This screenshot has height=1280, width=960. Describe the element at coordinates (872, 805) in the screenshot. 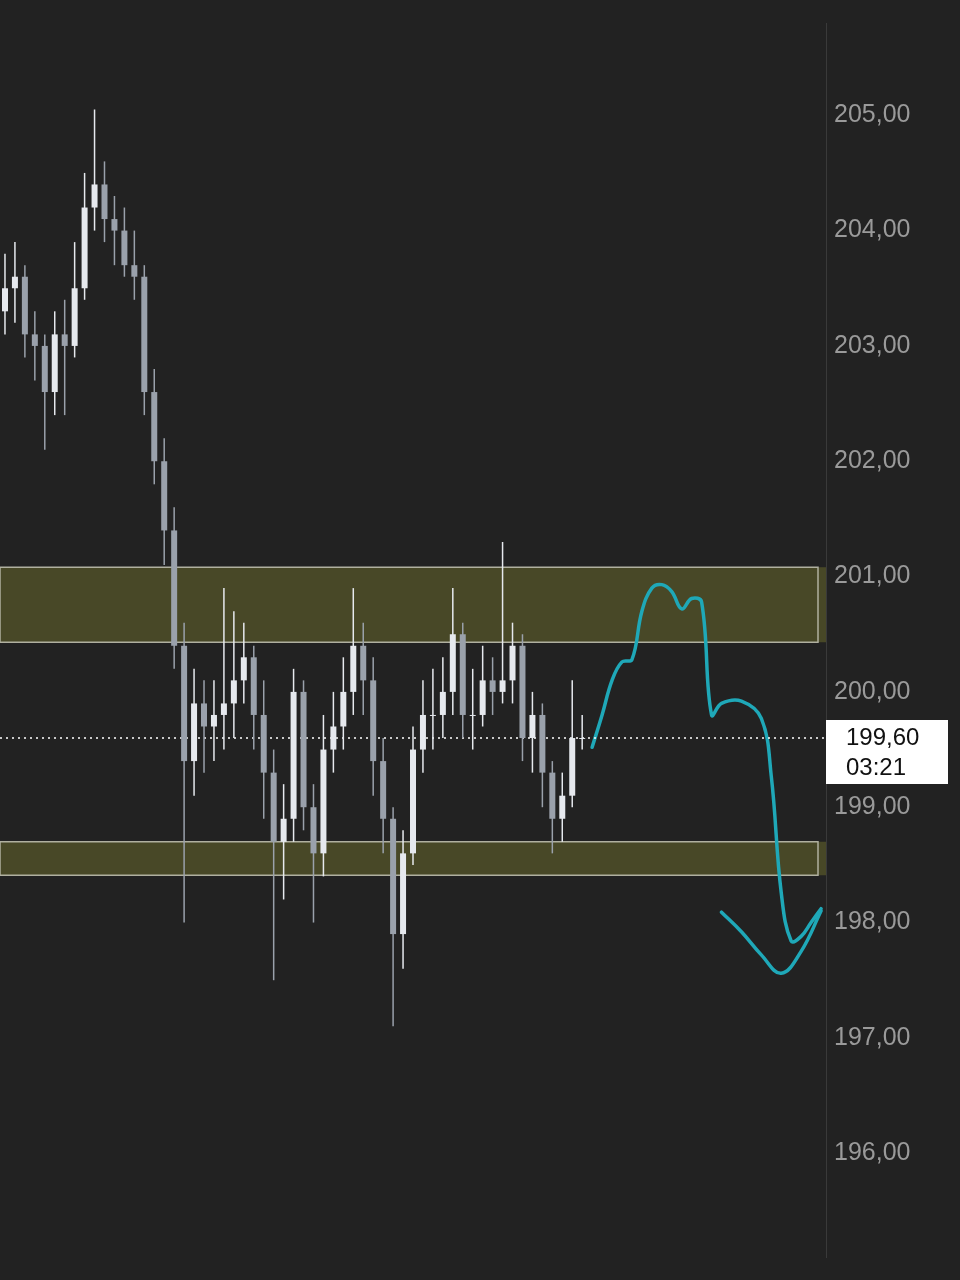

I see `y-tick-label: 199,00` at that location.